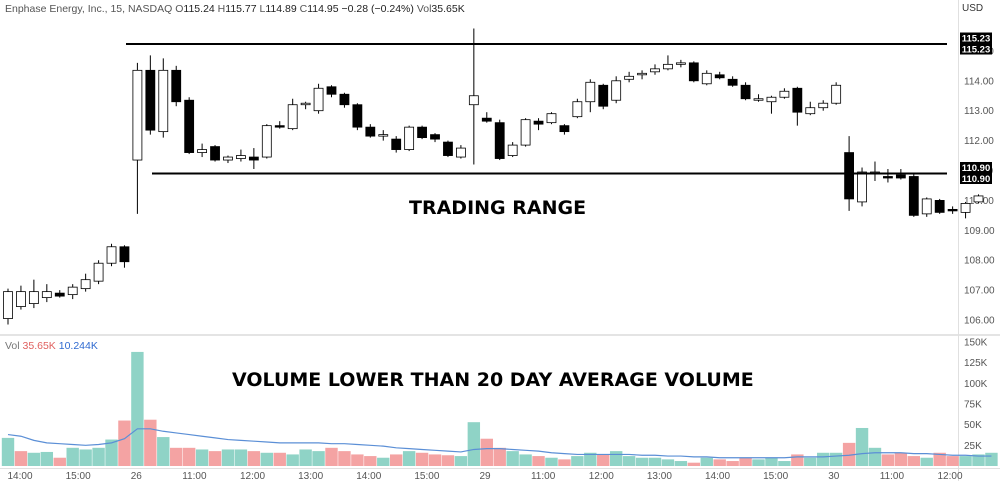 Image resolution: width=1000 pixels, height=481 pixels. What do you see at coordinates (976, 363) in the screenshot?
I see `volume-axis-tick: 125K` at bounding box center [976, 363].